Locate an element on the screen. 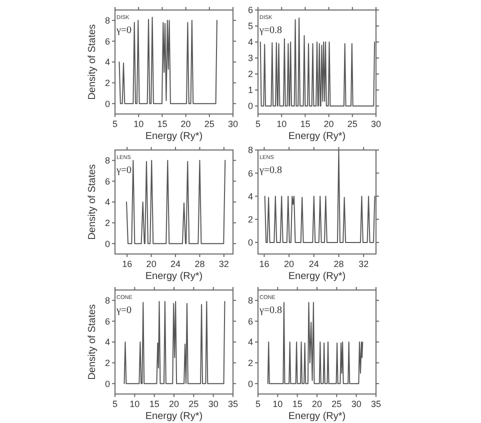 Image resolution: width=481 pixels, height=423 pixels. y-tick-label: 3 is located at coordinates (250, 58).